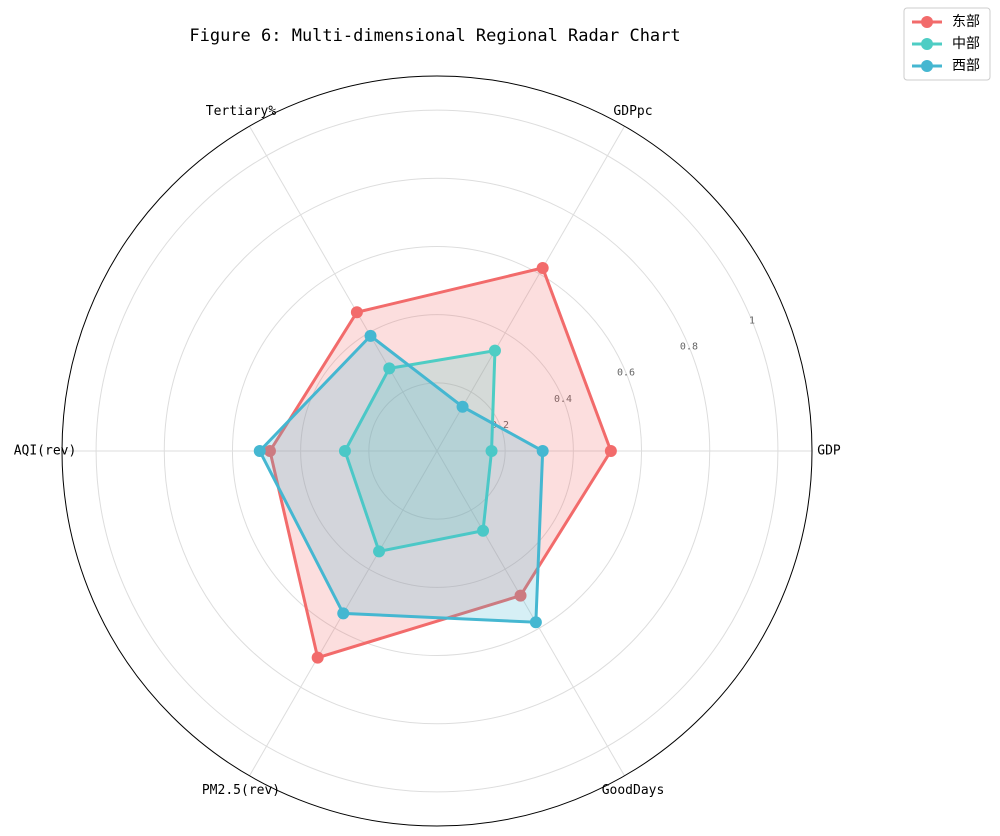  What do you see at coordinates (563, 399) in the screenshot?
I see `r-tick-label: 0.4` at bounding box center [563, 399].